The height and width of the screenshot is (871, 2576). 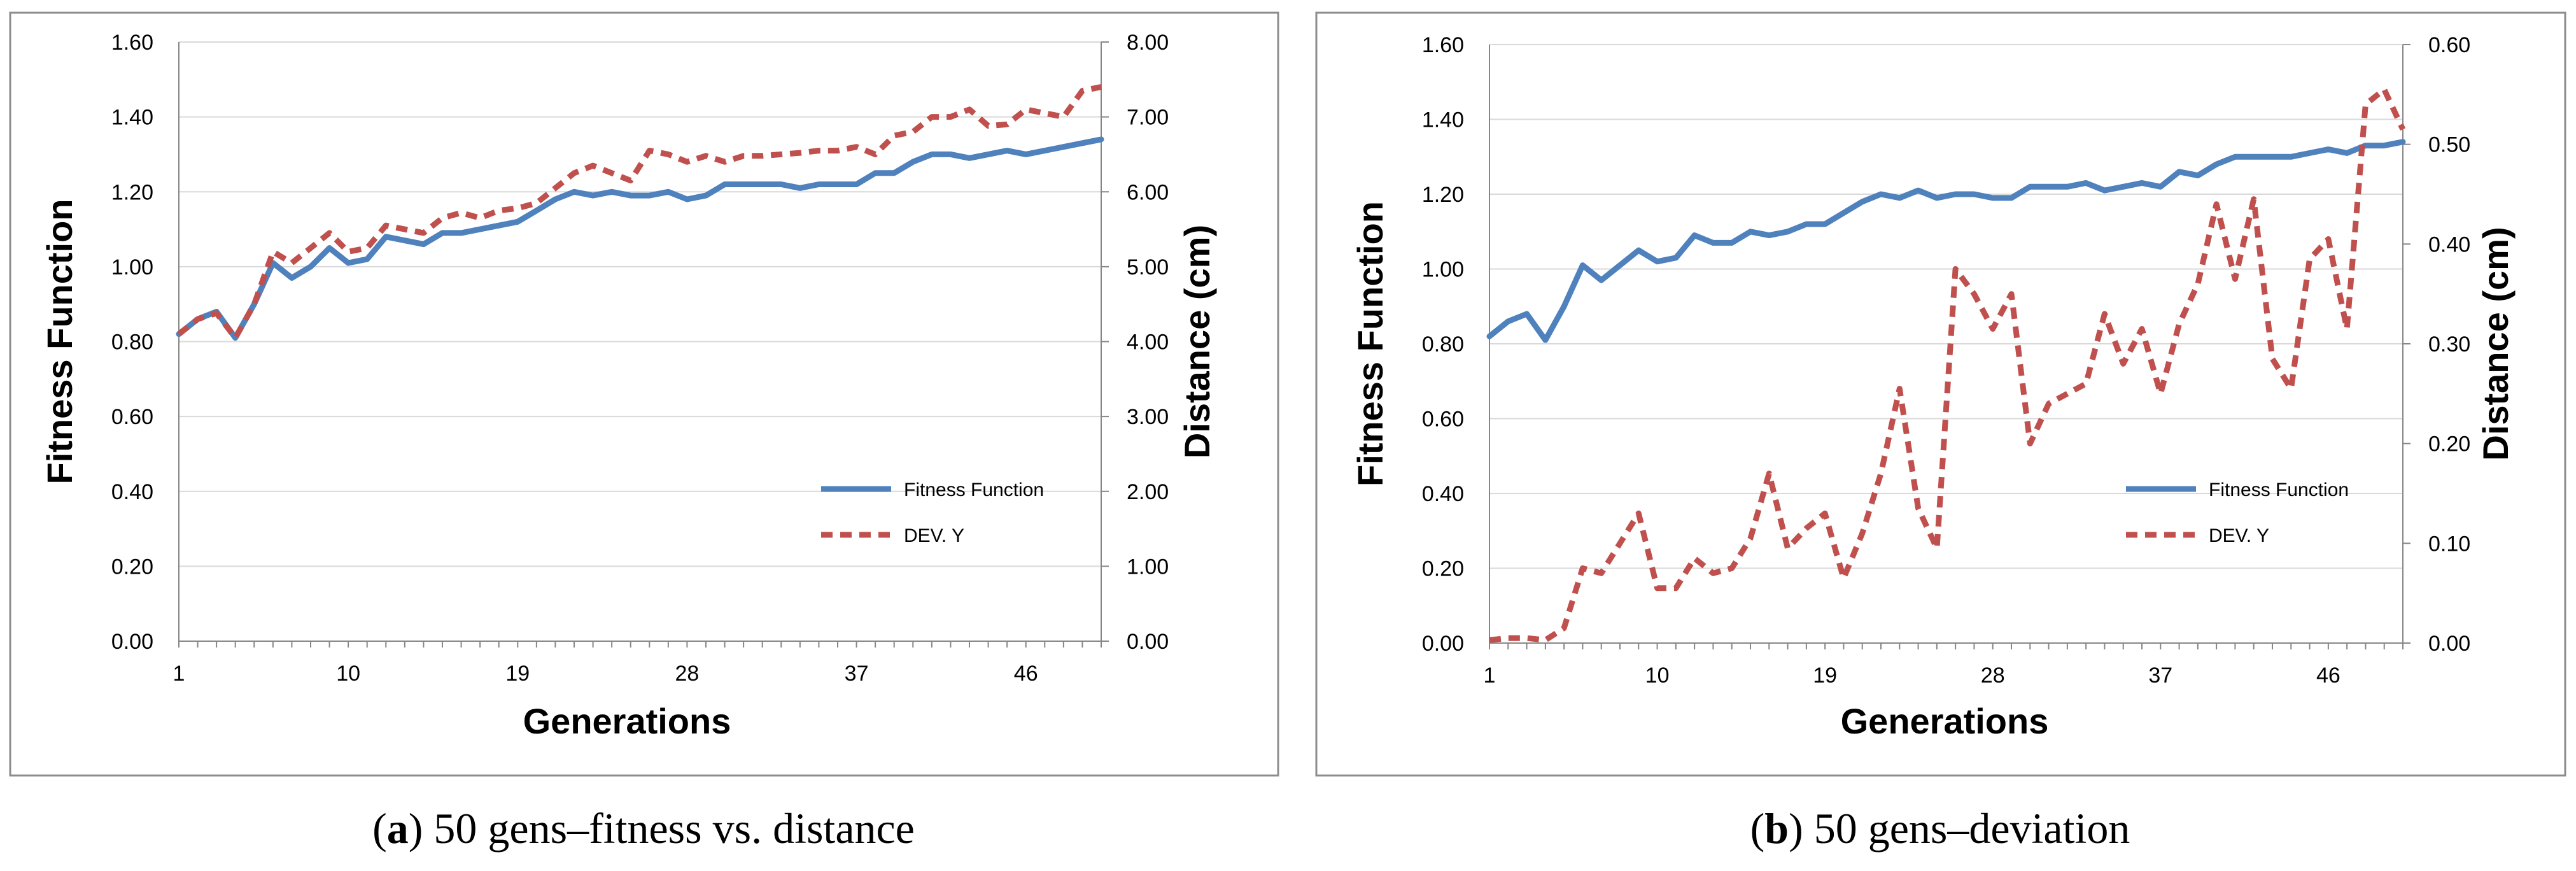 I want to click on chart-a-y2-tick-label: 5.00, so click(x=1148, y=267).